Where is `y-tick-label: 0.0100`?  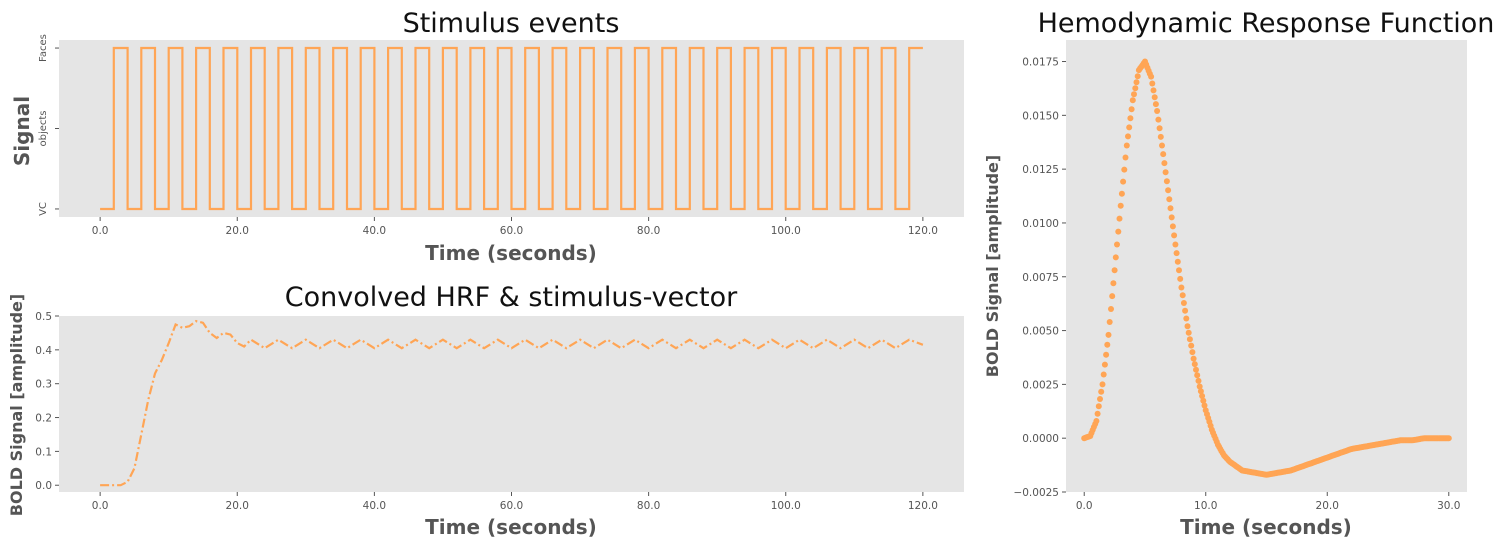 y-tick-label: 0.0100 is located at coordinates (1040, 224).